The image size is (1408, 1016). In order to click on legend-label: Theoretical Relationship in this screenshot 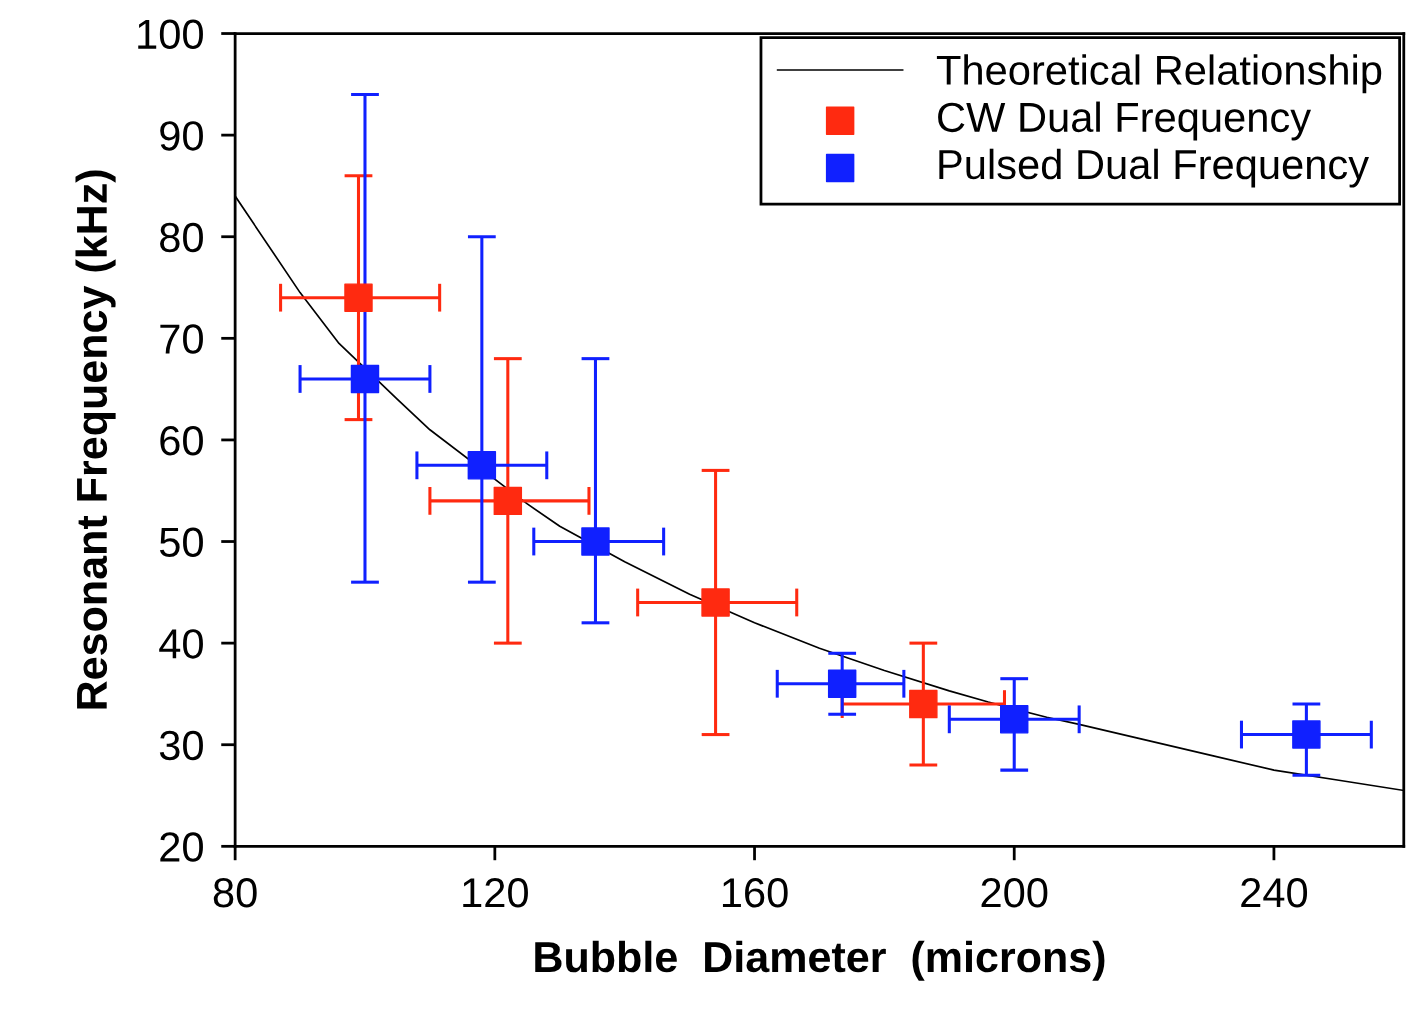, I will do `click(1159, 74)`.